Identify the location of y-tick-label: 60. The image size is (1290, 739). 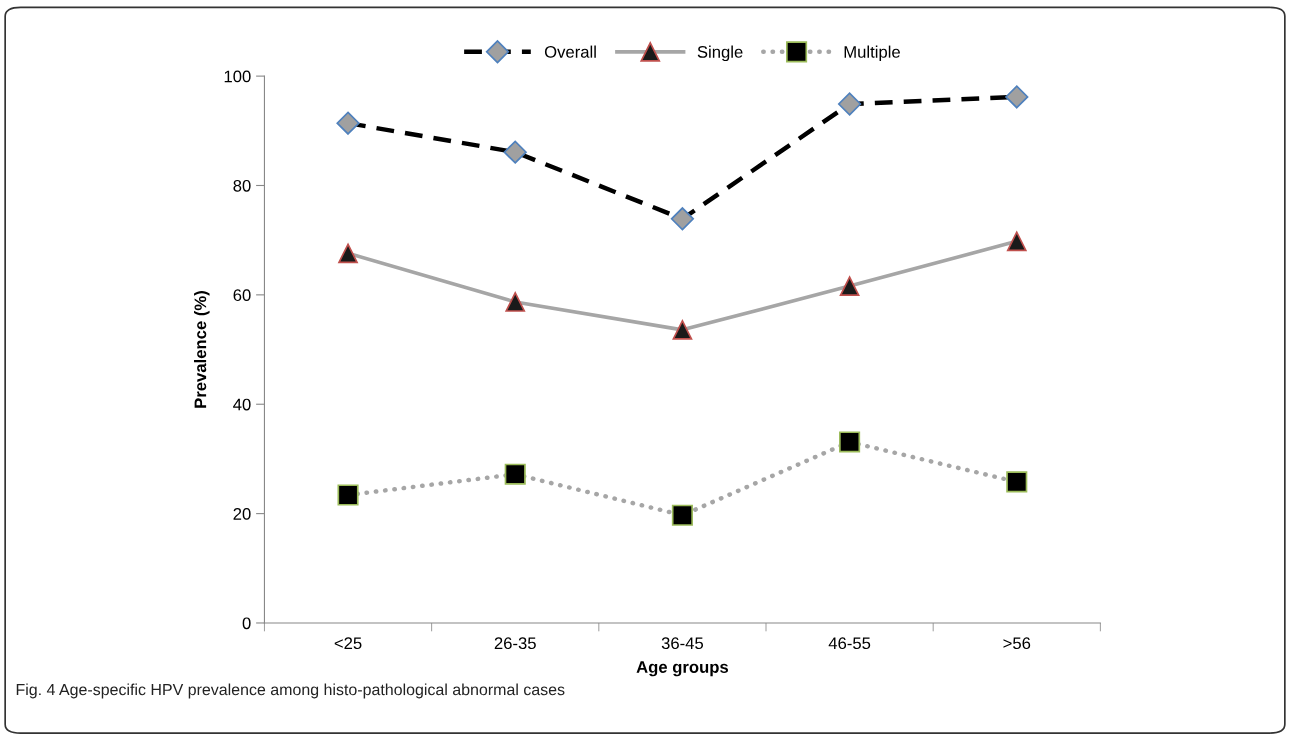
(242, 295).